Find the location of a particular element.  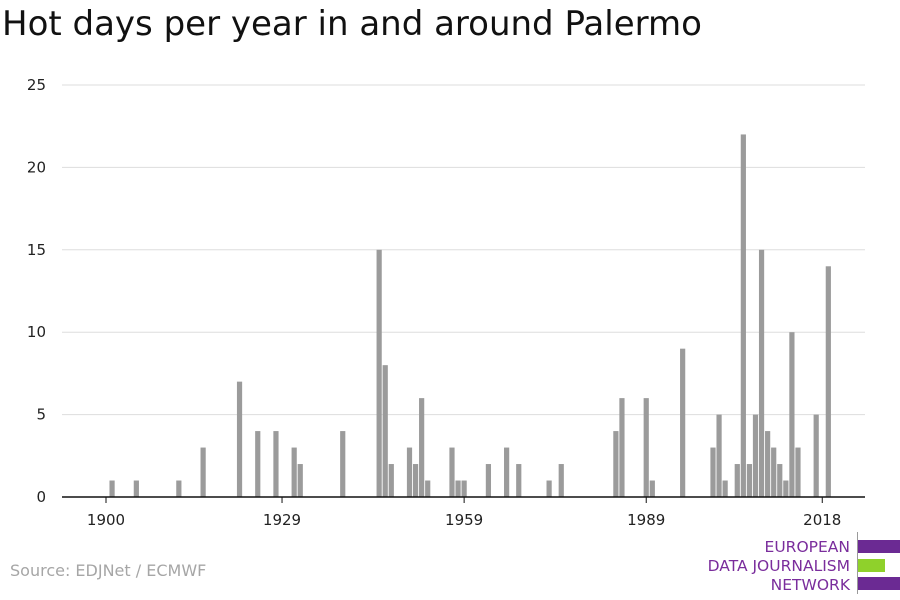

y-axis-ticks: 0 5 10 15 20 25 is located at coordinates (36, 291).